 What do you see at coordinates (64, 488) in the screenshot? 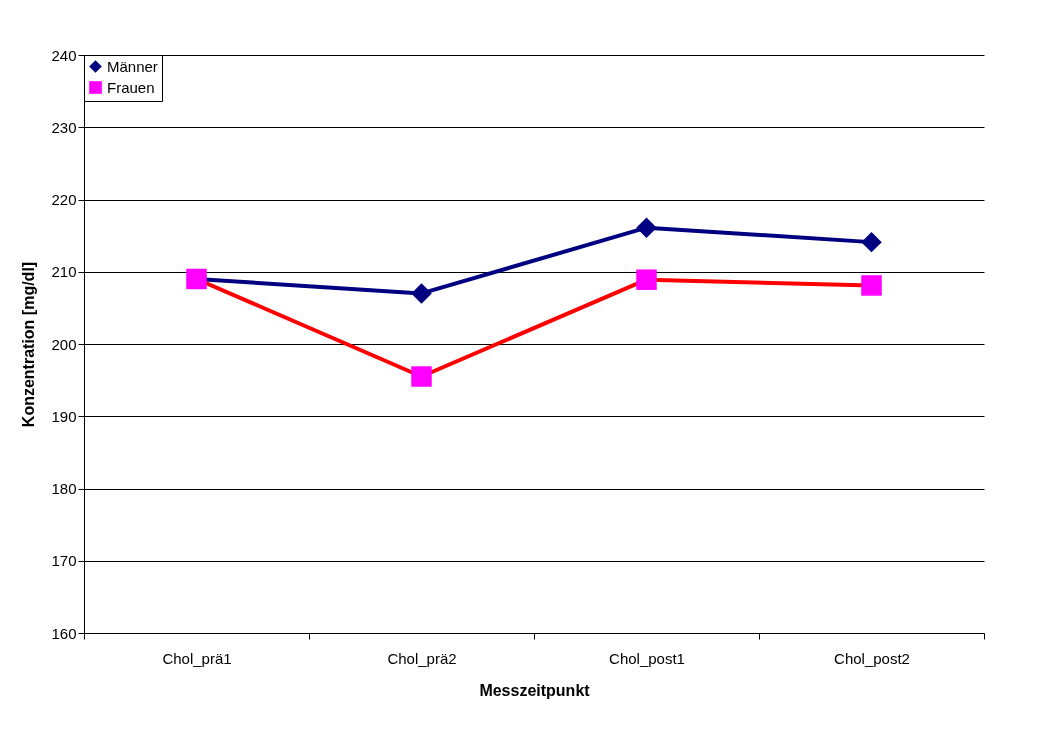
I see `y-tick-label: 180` at bounding box center [64, 488].